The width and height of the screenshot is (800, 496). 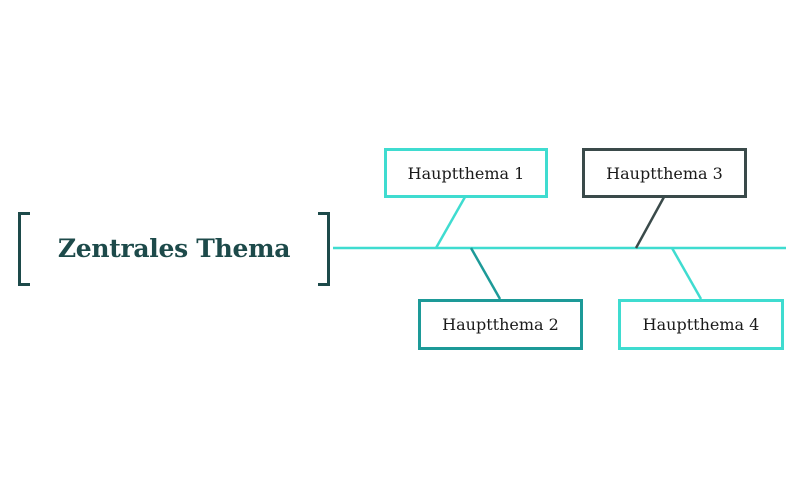 I want to click on main-topic-1: Hauptthema 1, so click(x=466, y=173).